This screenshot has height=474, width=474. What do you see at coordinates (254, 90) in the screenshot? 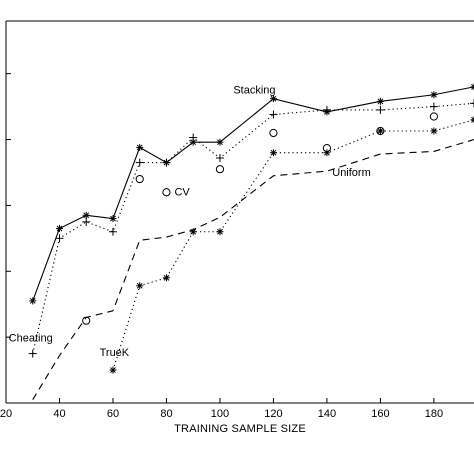
I see `label-stacking: Stacking` at bounding box center [254, 90].